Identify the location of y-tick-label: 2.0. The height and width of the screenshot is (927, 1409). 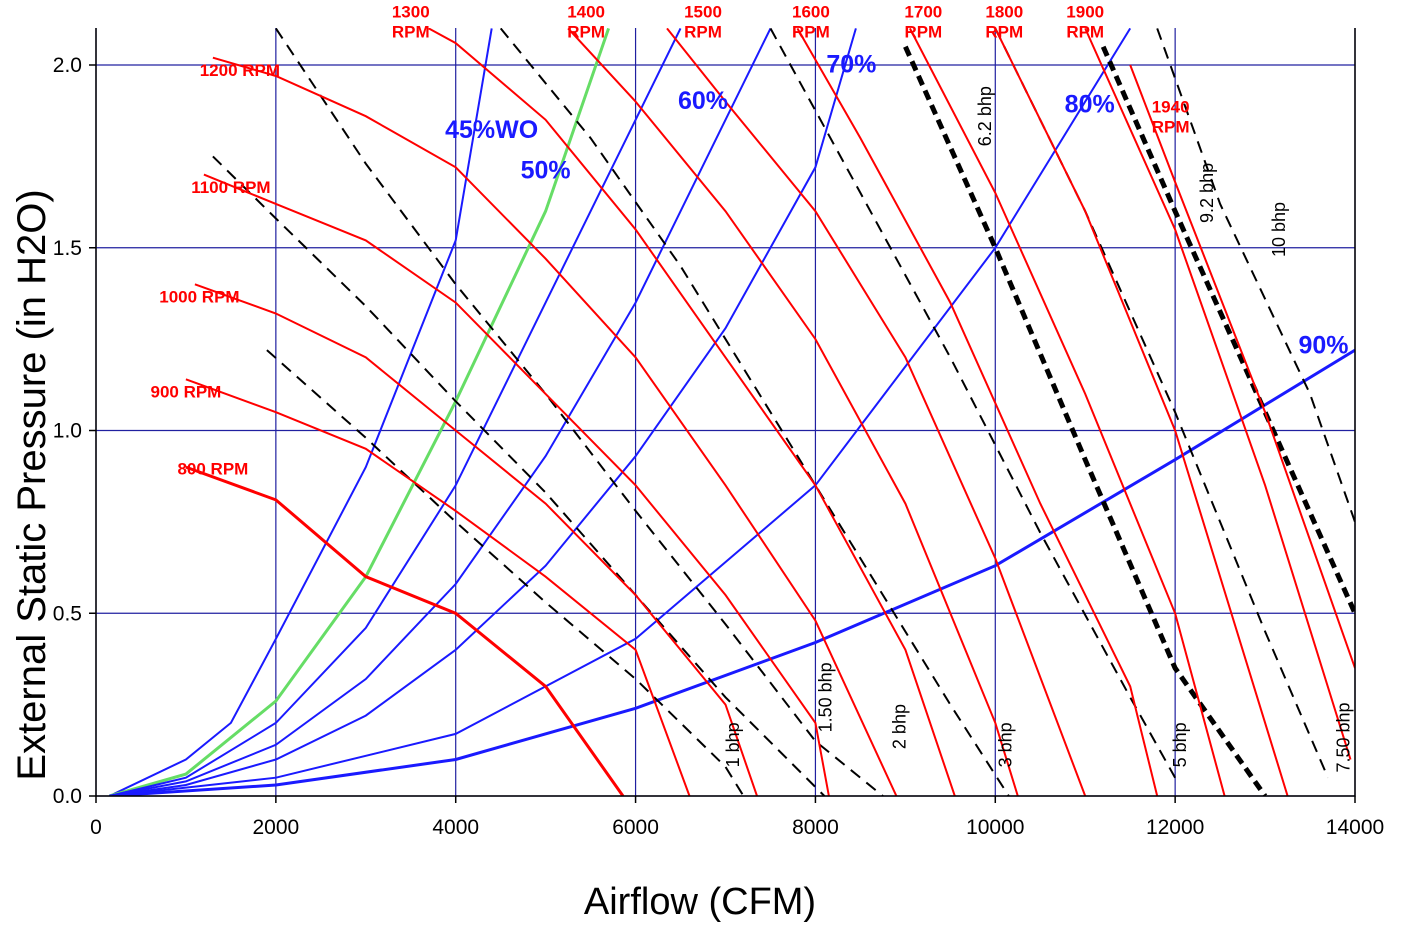
(67, 65).